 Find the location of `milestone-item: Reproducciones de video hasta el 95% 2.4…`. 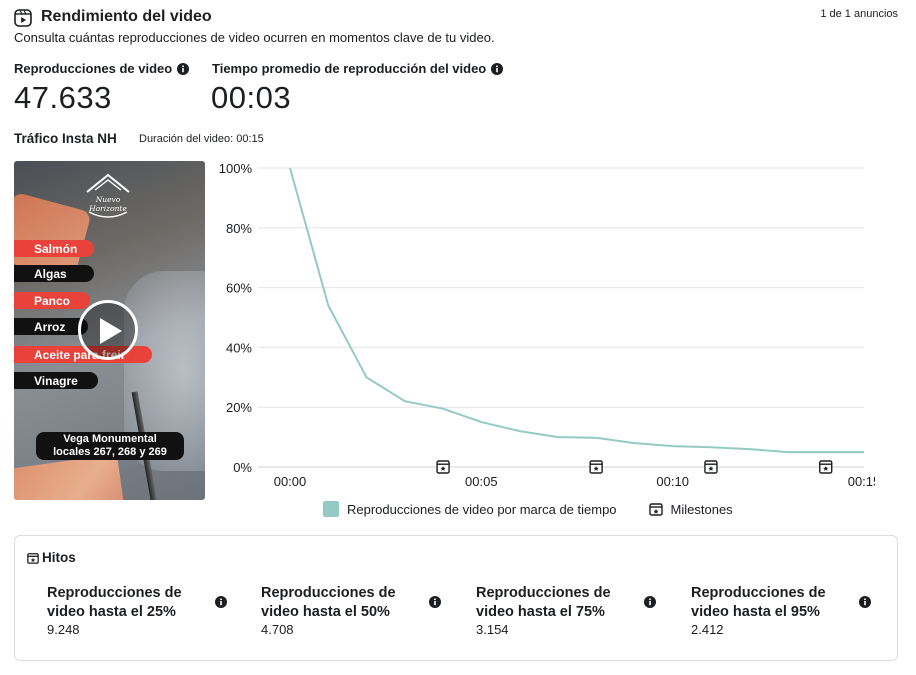

milestone-item: Reproducciones de video hasta el 95% 2.4… is located at coordinates (781, 610).